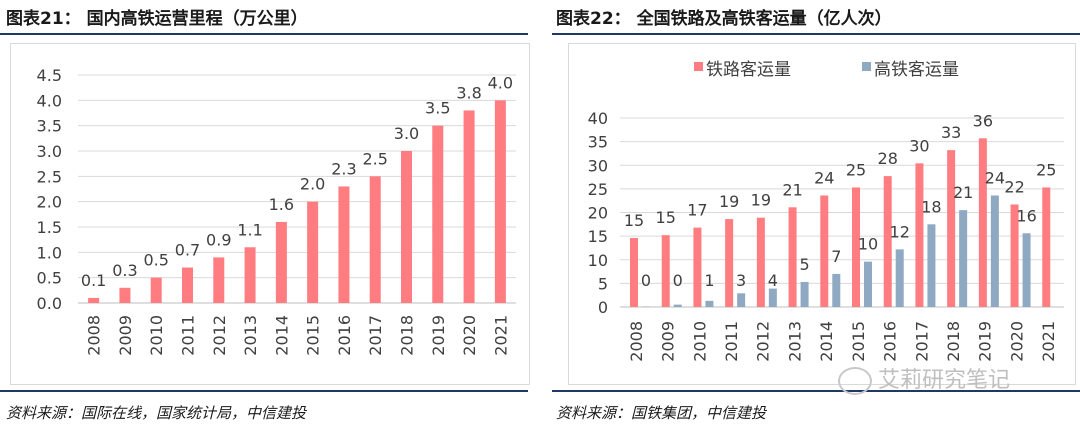 The width and height of the screenshot is (1080, 426). Describe the element at coordinates (900, 231) in the screenshot. I see `data-label-high-speed: 12` at that location.